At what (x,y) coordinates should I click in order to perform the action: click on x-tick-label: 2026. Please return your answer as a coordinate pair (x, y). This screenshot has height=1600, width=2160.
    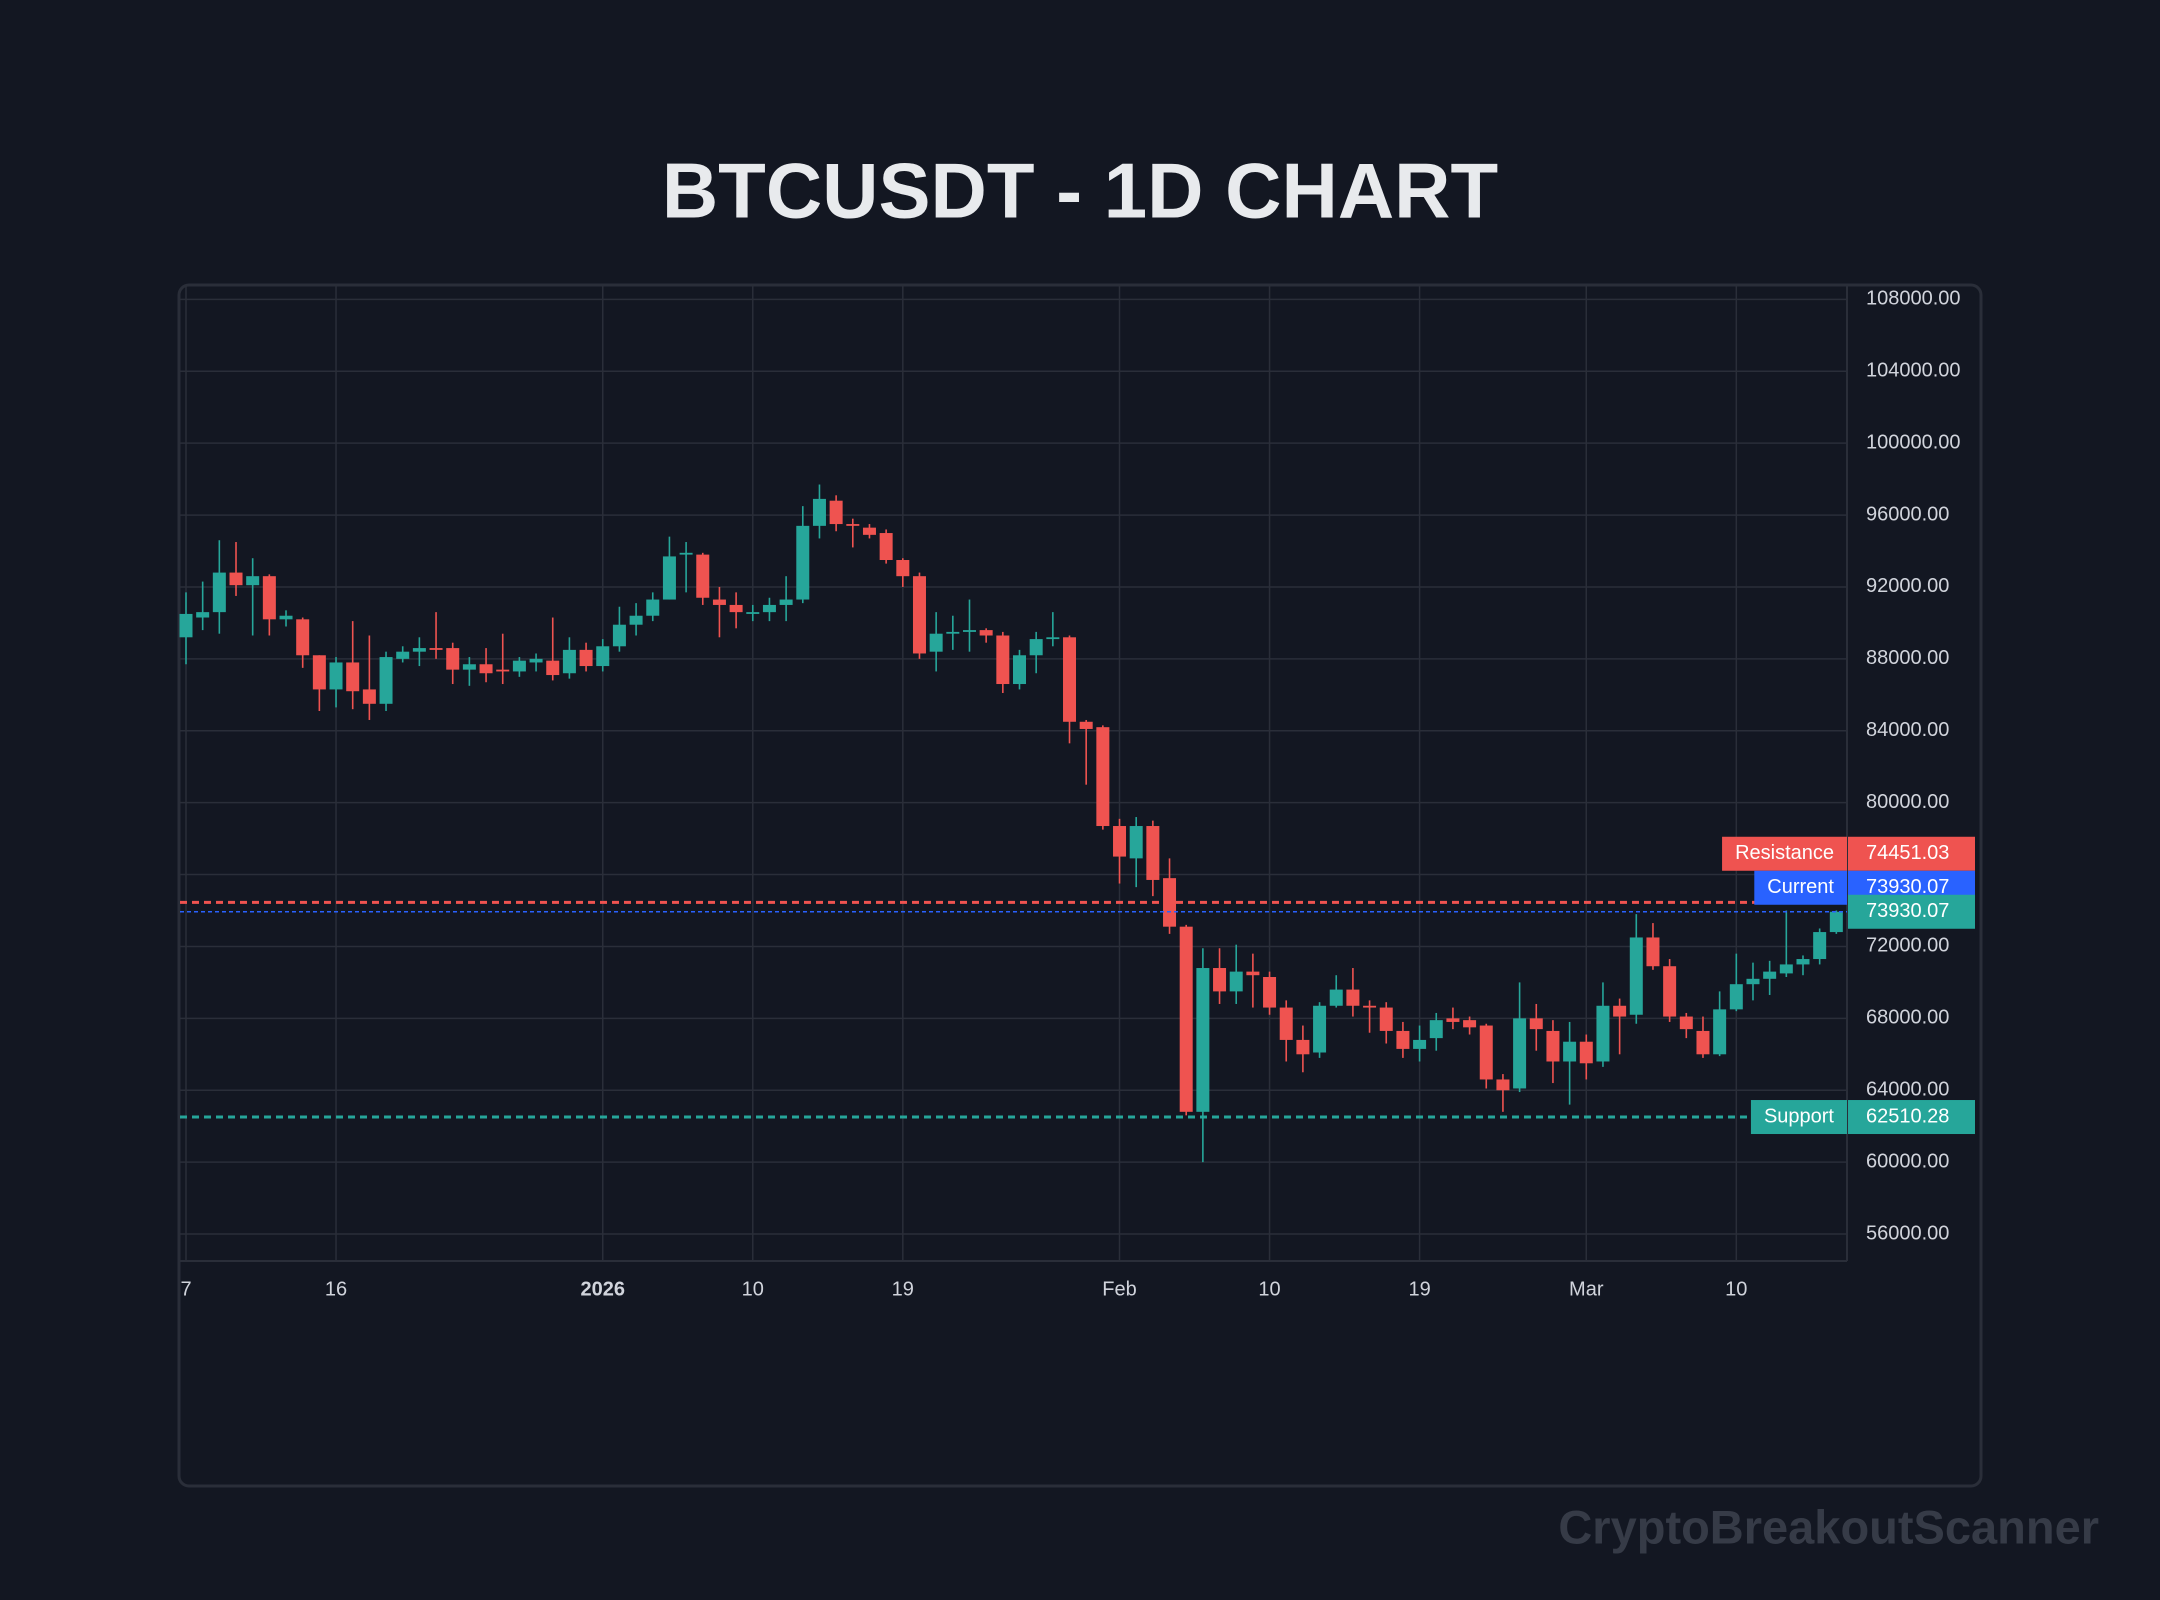
    Looking at the image, I should click on (603, 1289).